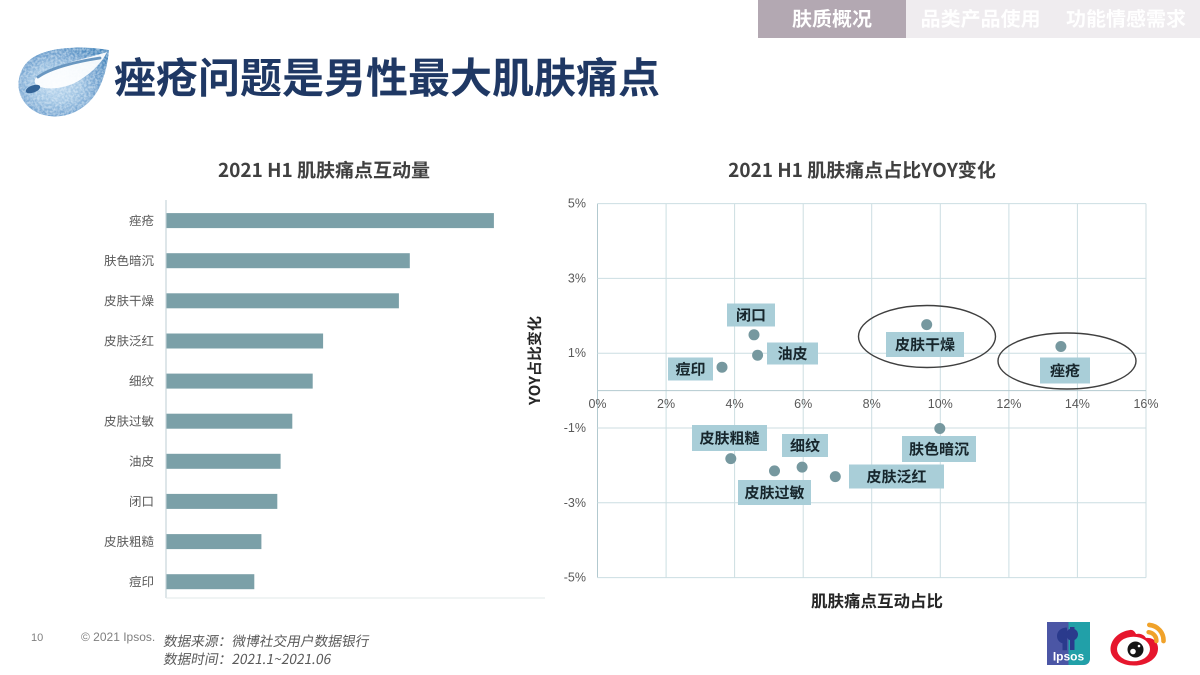  I want to click on svg-text: 8%, so click(872, 404).